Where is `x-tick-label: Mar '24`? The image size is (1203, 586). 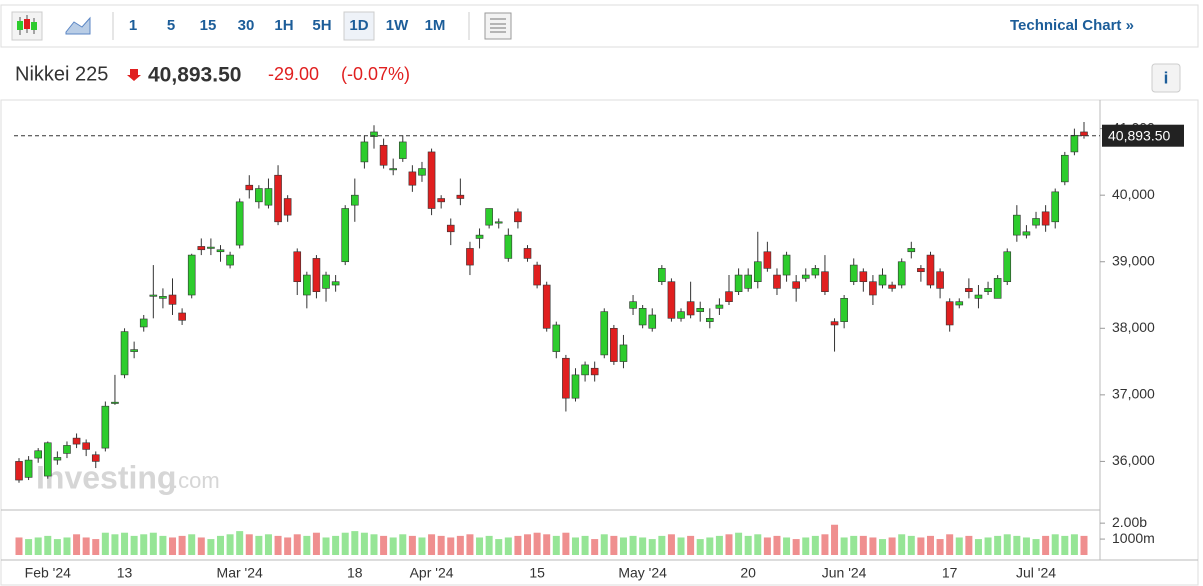 x-tick-label: Mar '24 is located at coordinates (240, 573).